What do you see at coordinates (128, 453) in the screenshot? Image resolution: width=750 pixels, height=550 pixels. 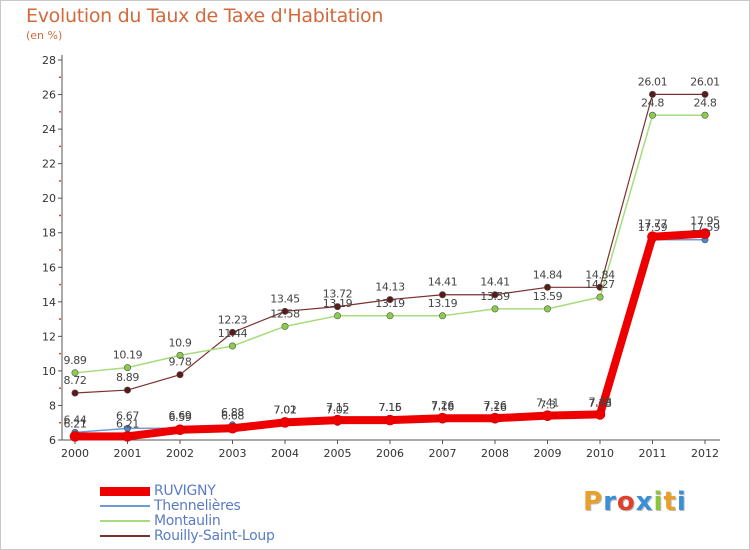 I see `x-tick-label: 2001` at bounding box center [128, 453].